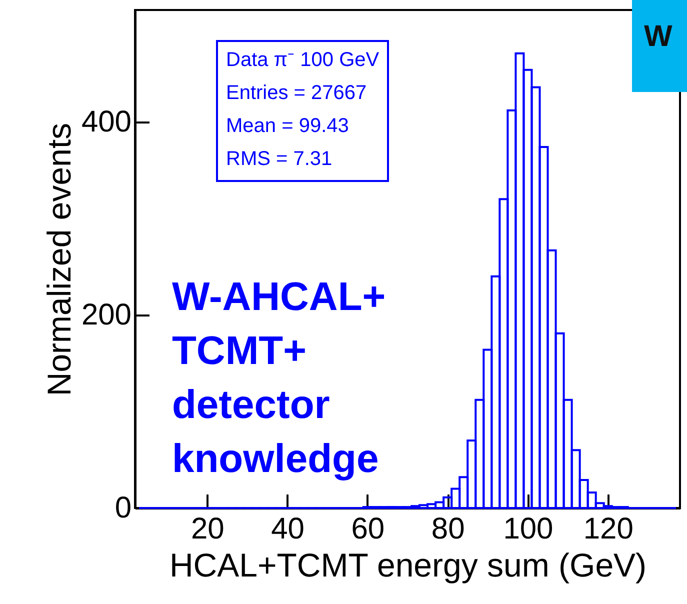 This screenshot has height=604, width=687. Describe the element at coordinates (207, 529) in the screenshot. I see `x-tick-label: 20` at that location.